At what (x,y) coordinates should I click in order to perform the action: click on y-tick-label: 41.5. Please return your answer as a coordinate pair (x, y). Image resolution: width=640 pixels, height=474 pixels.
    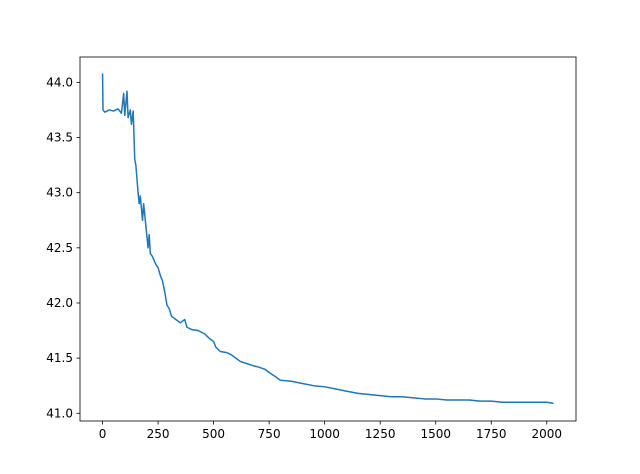
    Looking at the image, I should click on (59, 358).